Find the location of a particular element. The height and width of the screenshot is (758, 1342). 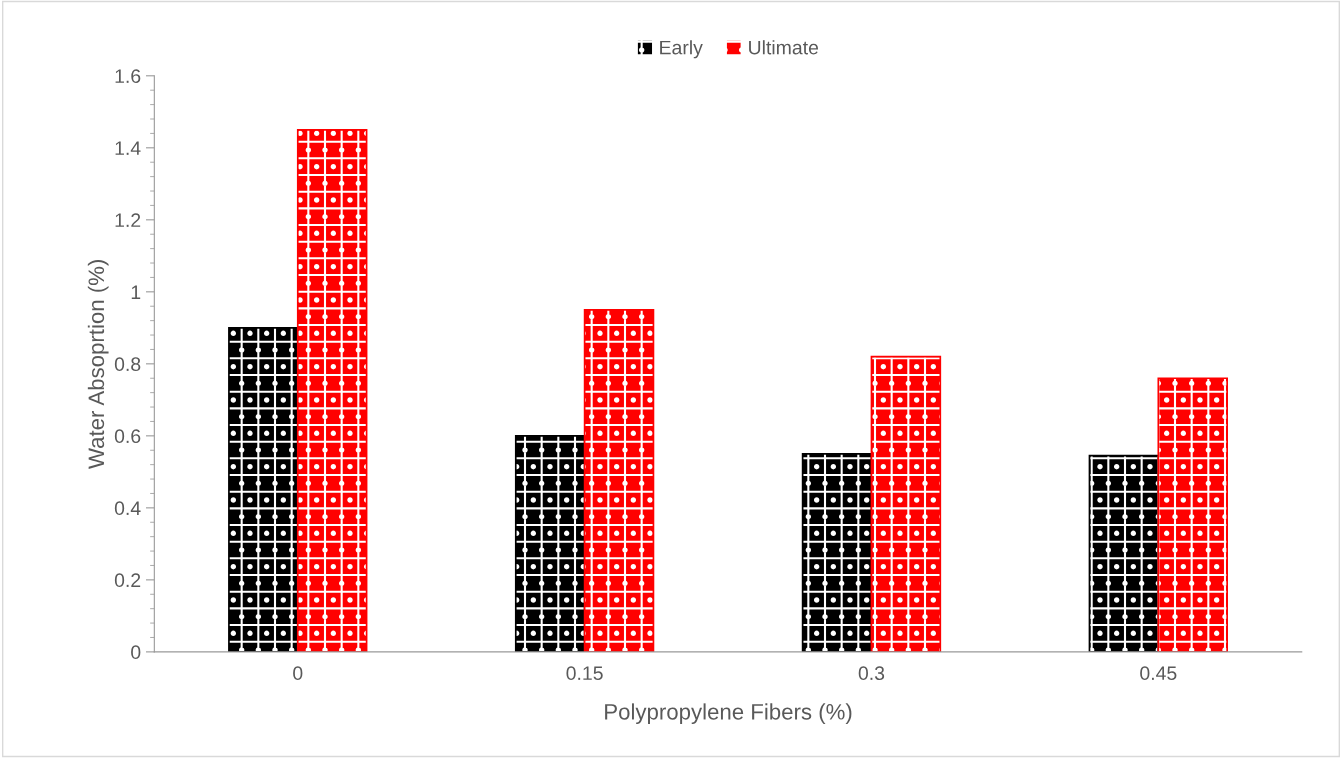

y-tick-label: 0.4 is located at coordinates (127, 508).